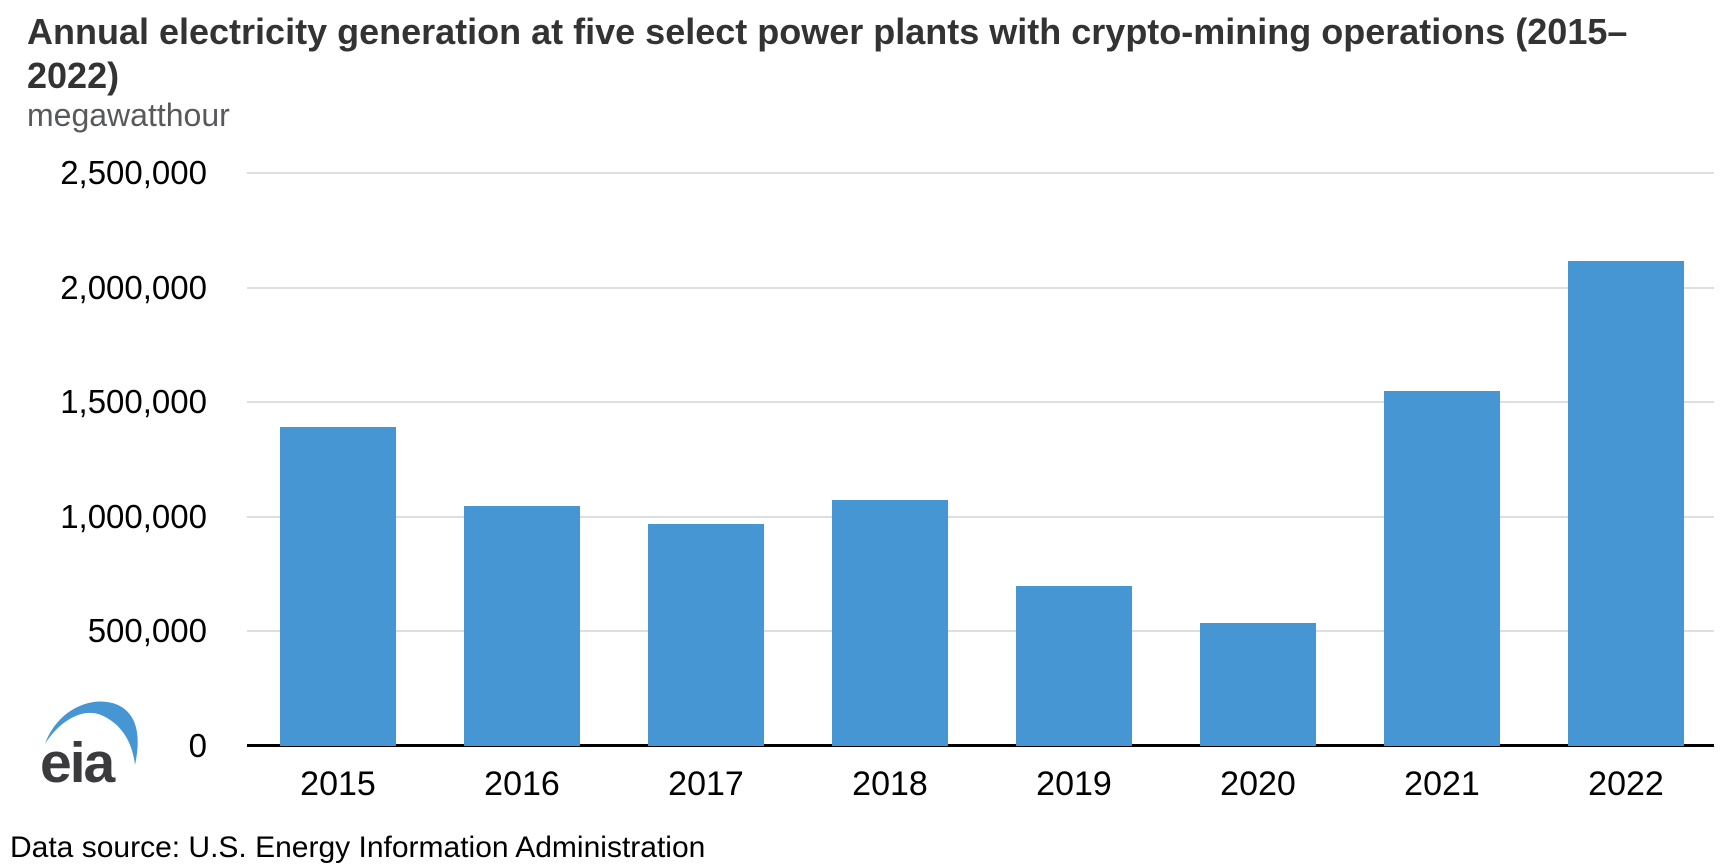  What do you see at coordinates (133, 172) in the screenshot?
I see `y-axis-label-2500000: 2,500,000` at bounding box center [133, 172].